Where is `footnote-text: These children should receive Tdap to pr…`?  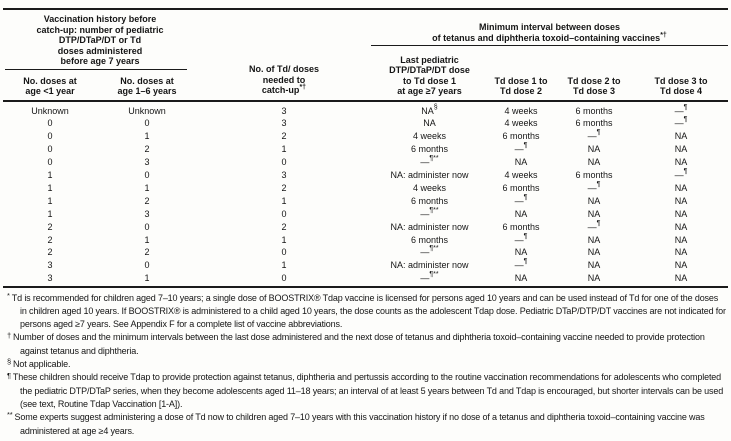 footnote-text: These children should receive Tdap to pr… is located at coordinates (368, 391).